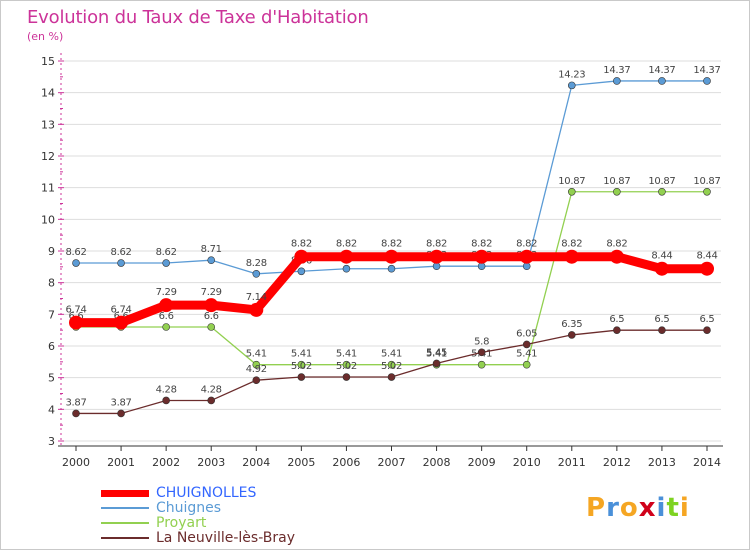 The height and width of the screenshot is (550, 750). What do you see at coordinates (51, 378) in the screenshot?
I see `y-tick-label-5: 5` at bounding box center [51, 378].